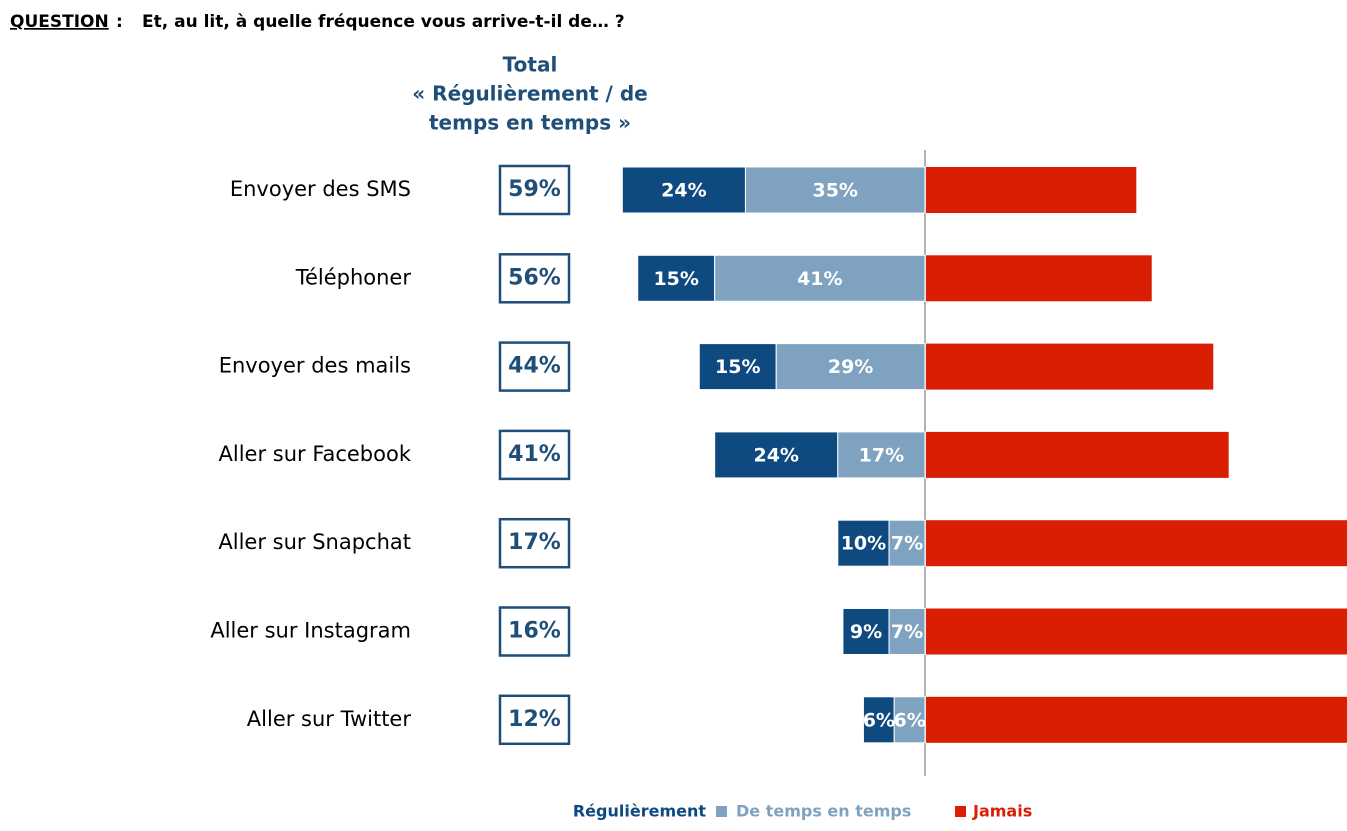  What do you see at coordinates (530, 123) in the screenshot?
I see `total-header: temps en temps »` at bounding box center [530, 123].